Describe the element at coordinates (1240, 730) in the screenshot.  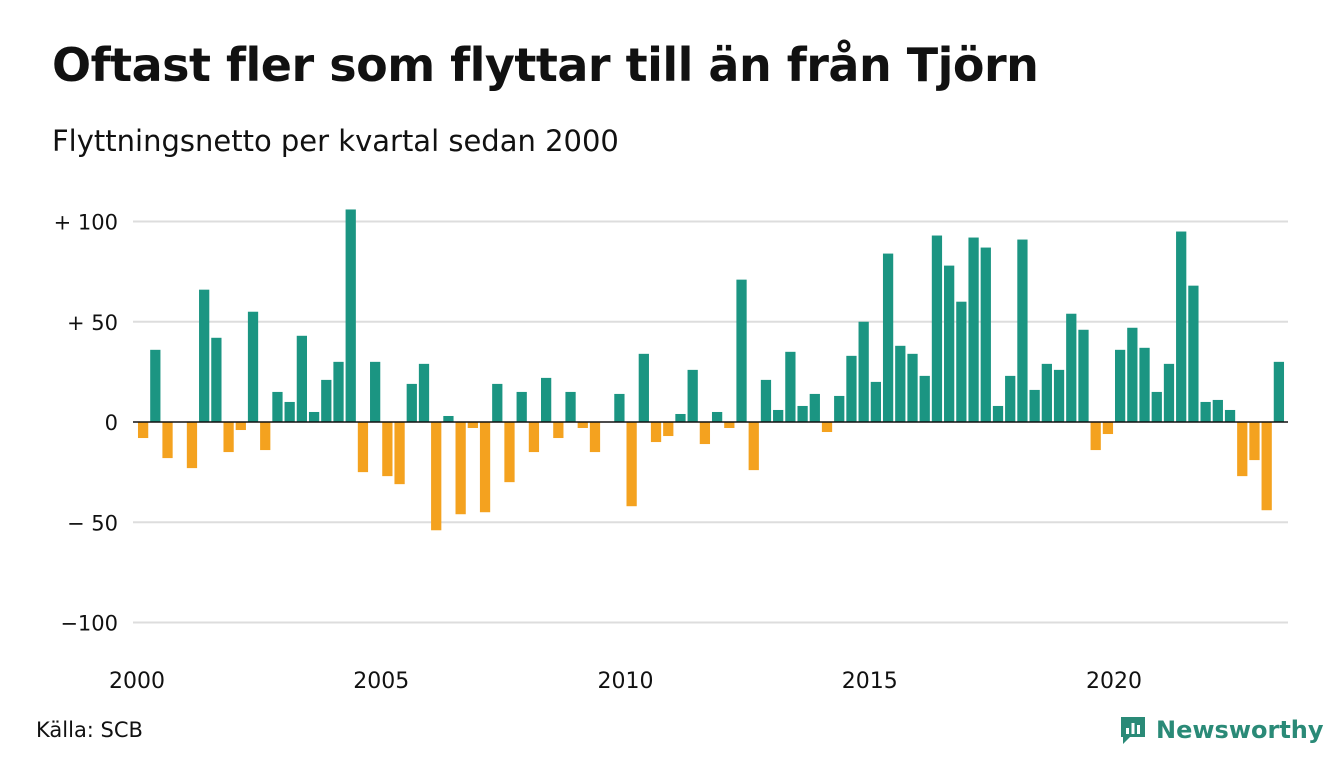
I see `brand-name: Newsworthy` at that location.